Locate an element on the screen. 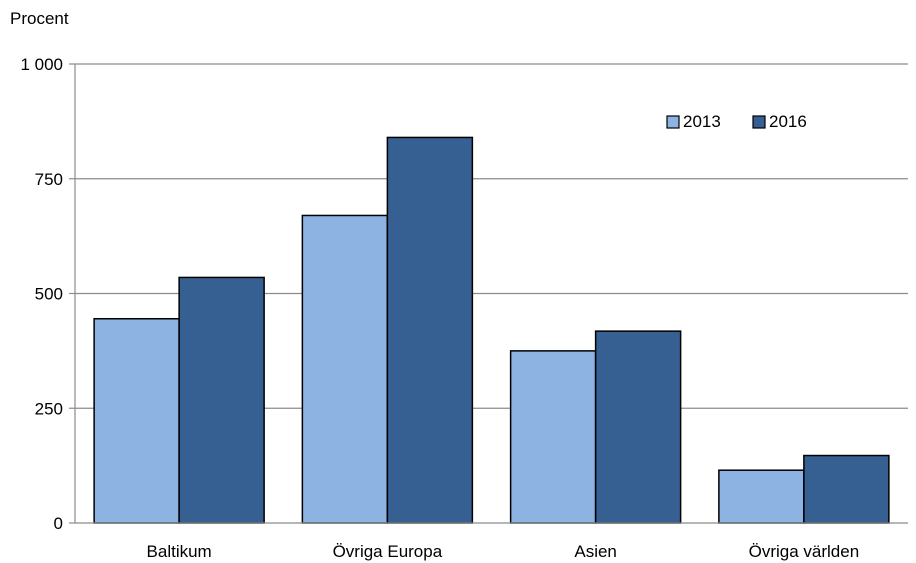 This screenshot has width=916, height=563. legend-label: 2016 is located at coordinates (788, 121).